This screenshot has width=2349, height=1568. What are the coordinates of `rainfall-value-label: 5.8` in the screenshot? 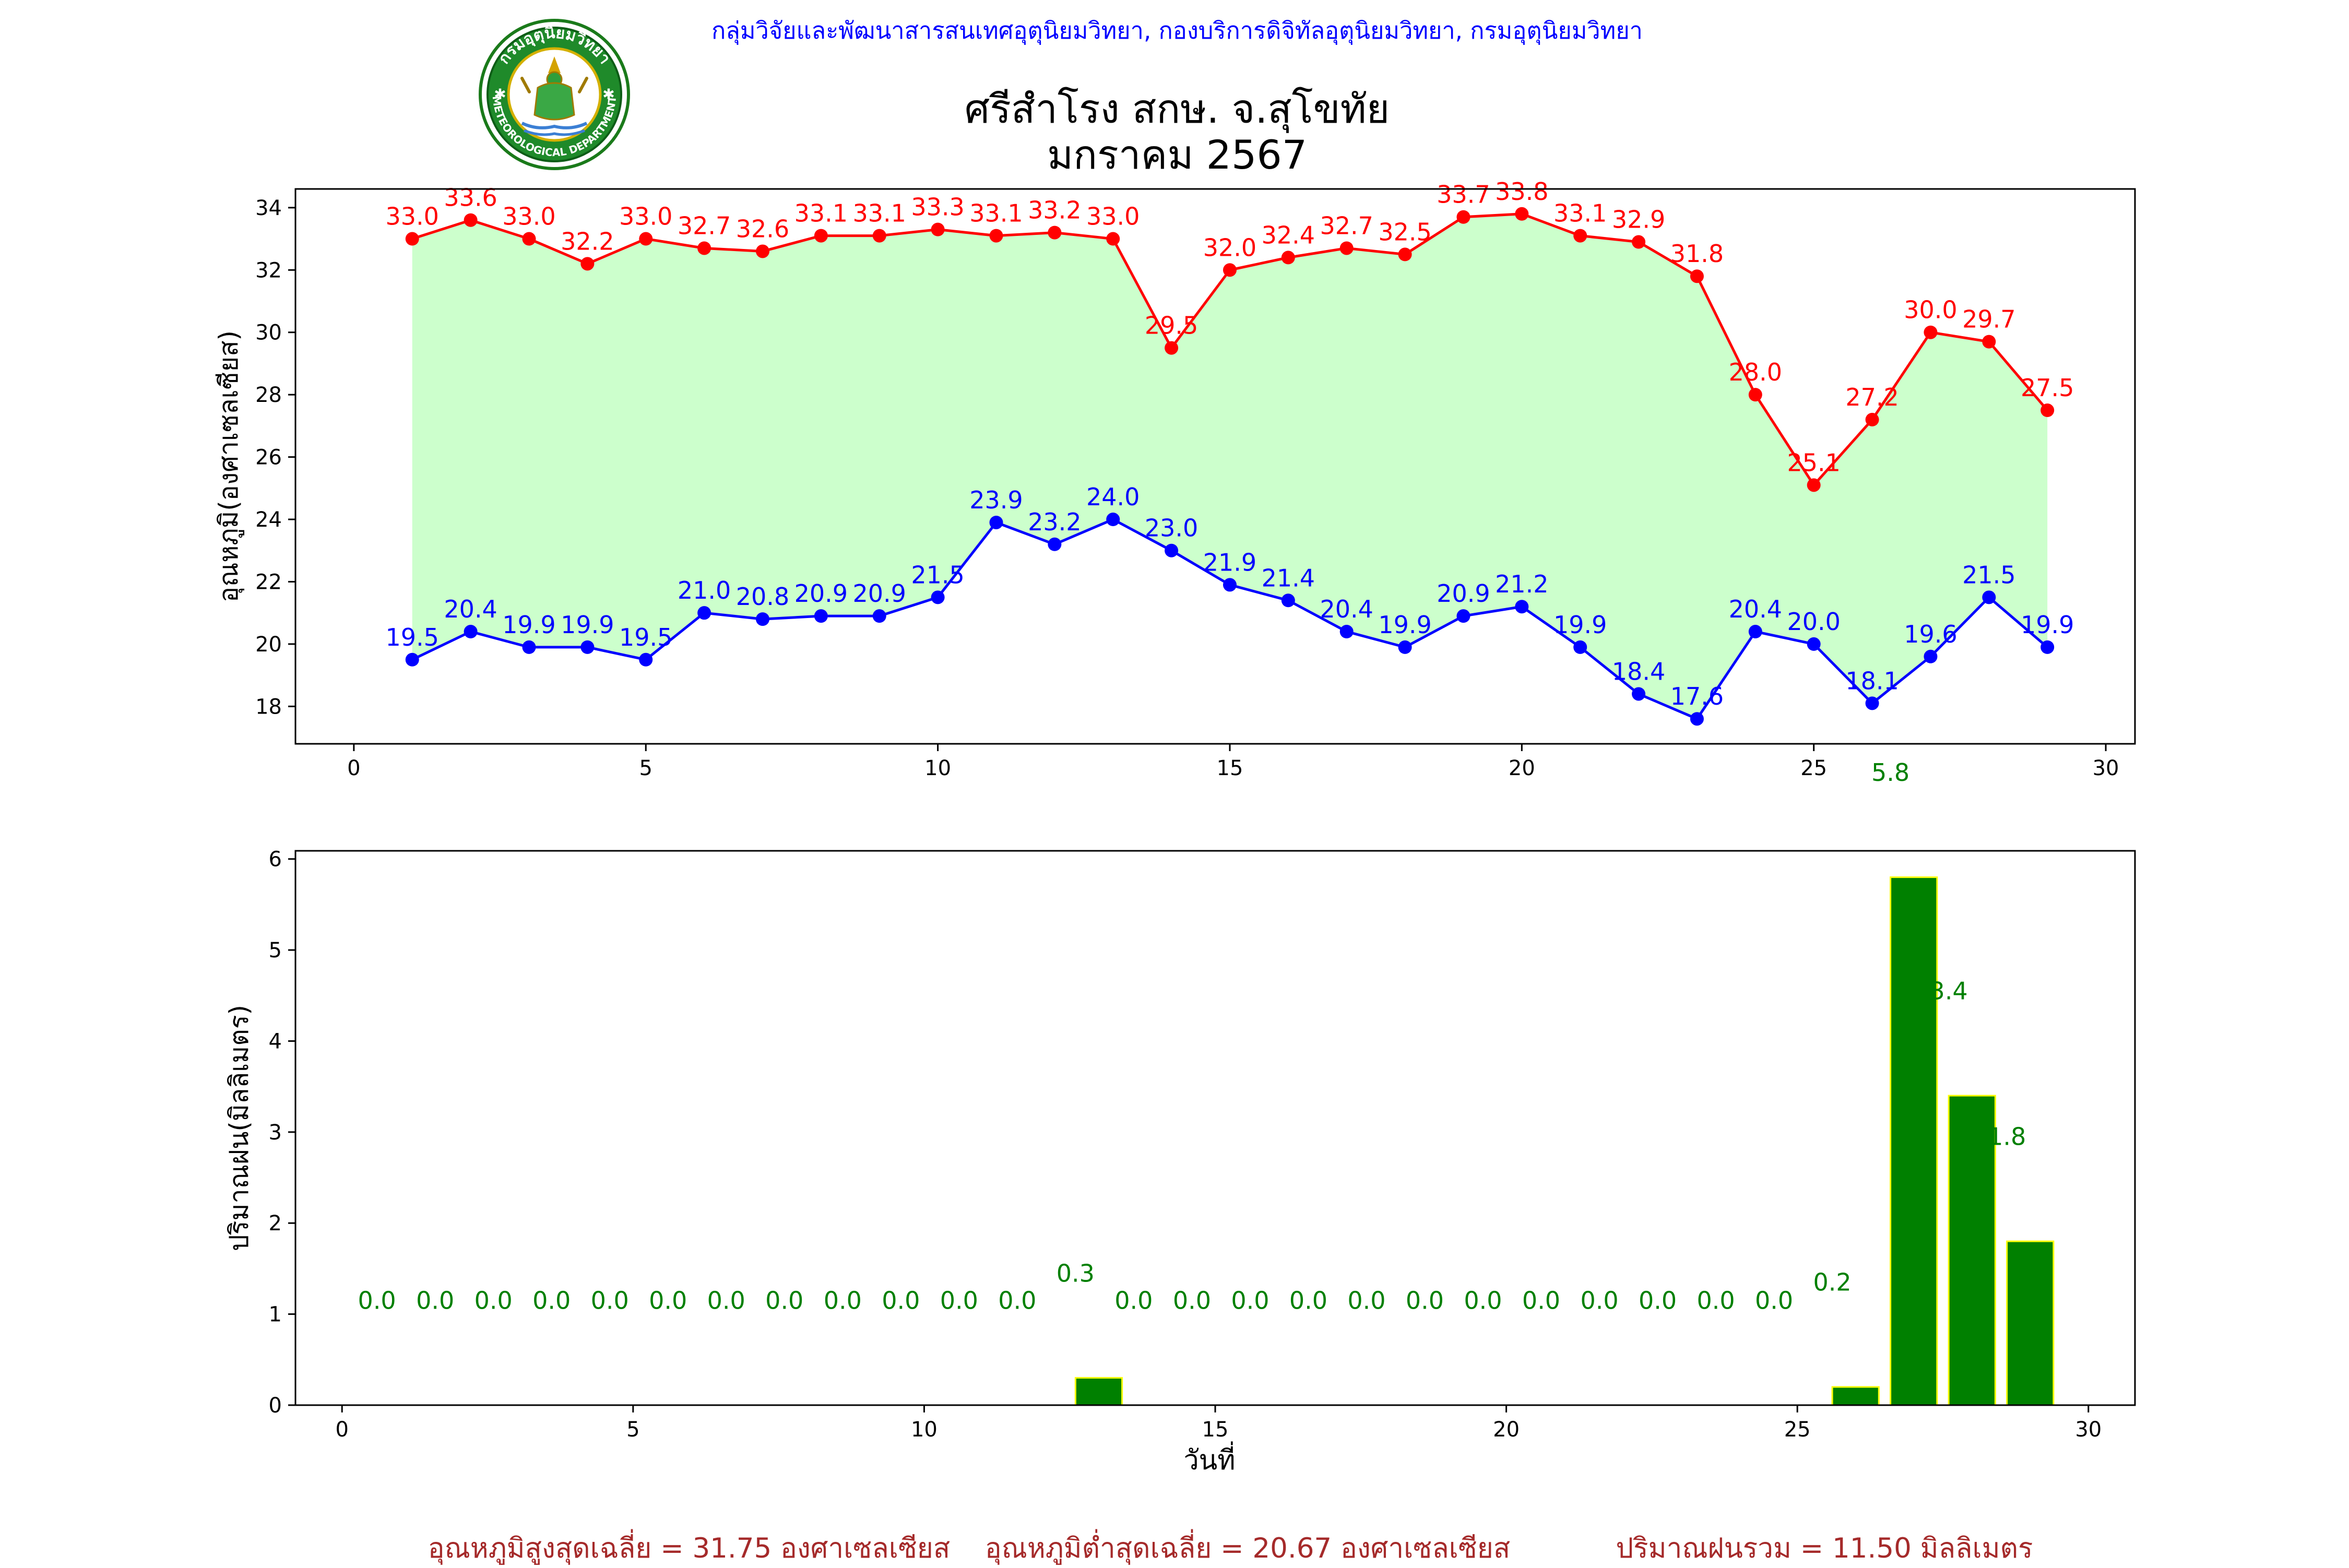 It's located at (1890, 772).